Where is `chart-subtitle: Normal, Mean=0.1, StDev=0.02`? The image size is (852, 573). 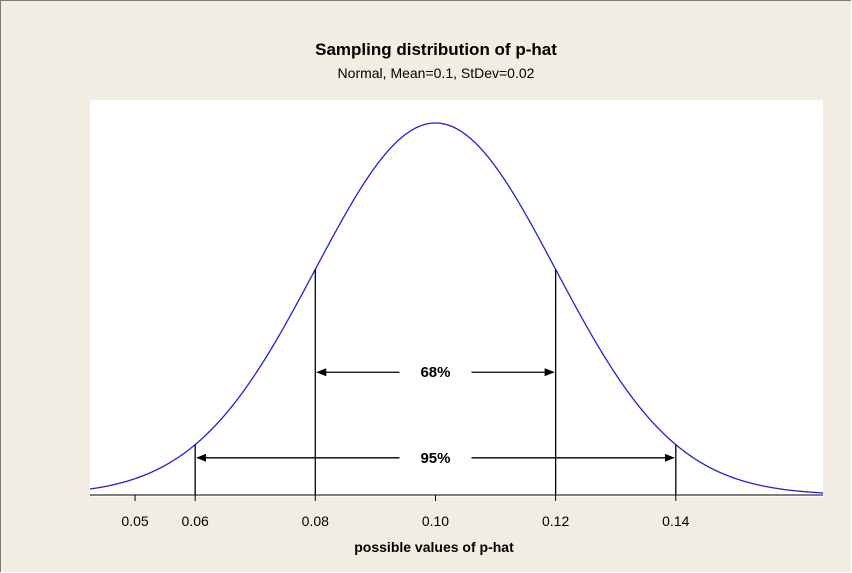
chart-subtitle: Normal, Mean=0.1, StDev=0.02 is located at coordinates (436, 73).